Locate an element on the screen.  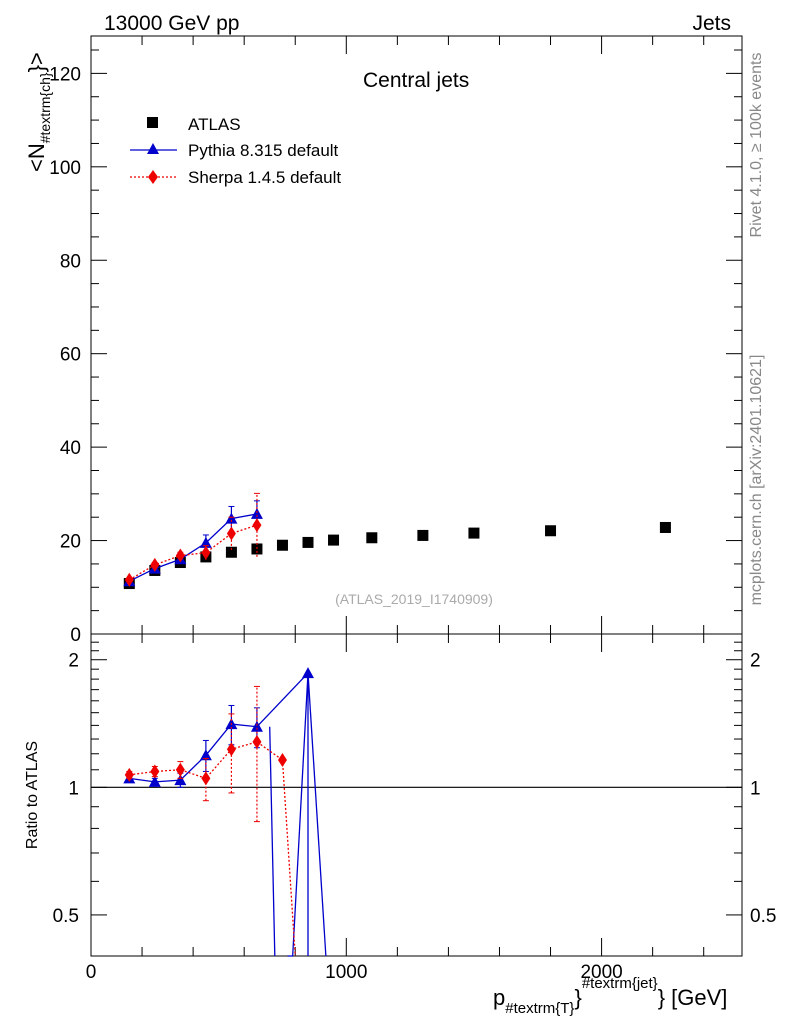
legend-sherpa-marker is located at coordinates (153, 177).